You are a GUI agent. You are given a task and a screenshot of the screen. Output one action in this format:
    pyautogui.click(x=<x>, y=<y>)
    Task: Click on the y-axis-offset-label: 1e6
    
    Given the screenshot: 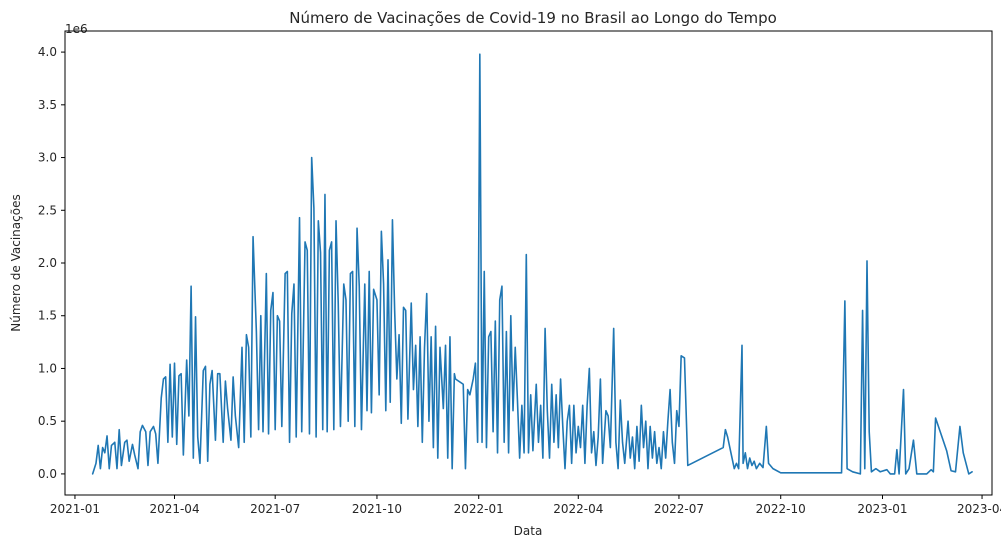 What is the action you would take?
    pyautogui.click(x=76, y=29)
    